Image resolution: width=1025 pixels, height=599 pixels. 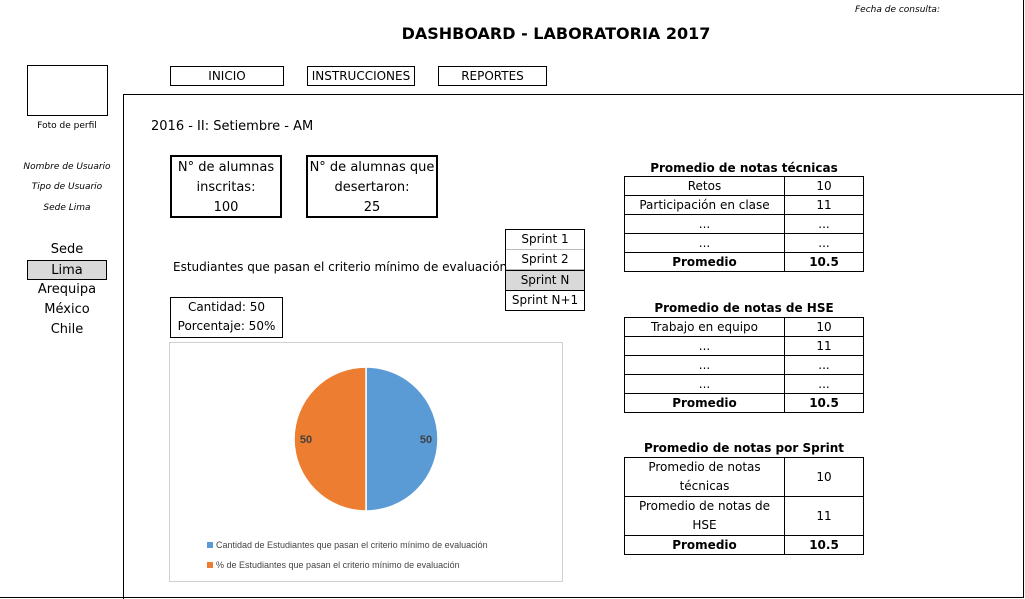 I want to click on sprint-notas-title: Promedio de notas por Sprint, so click(x=744, y=448).